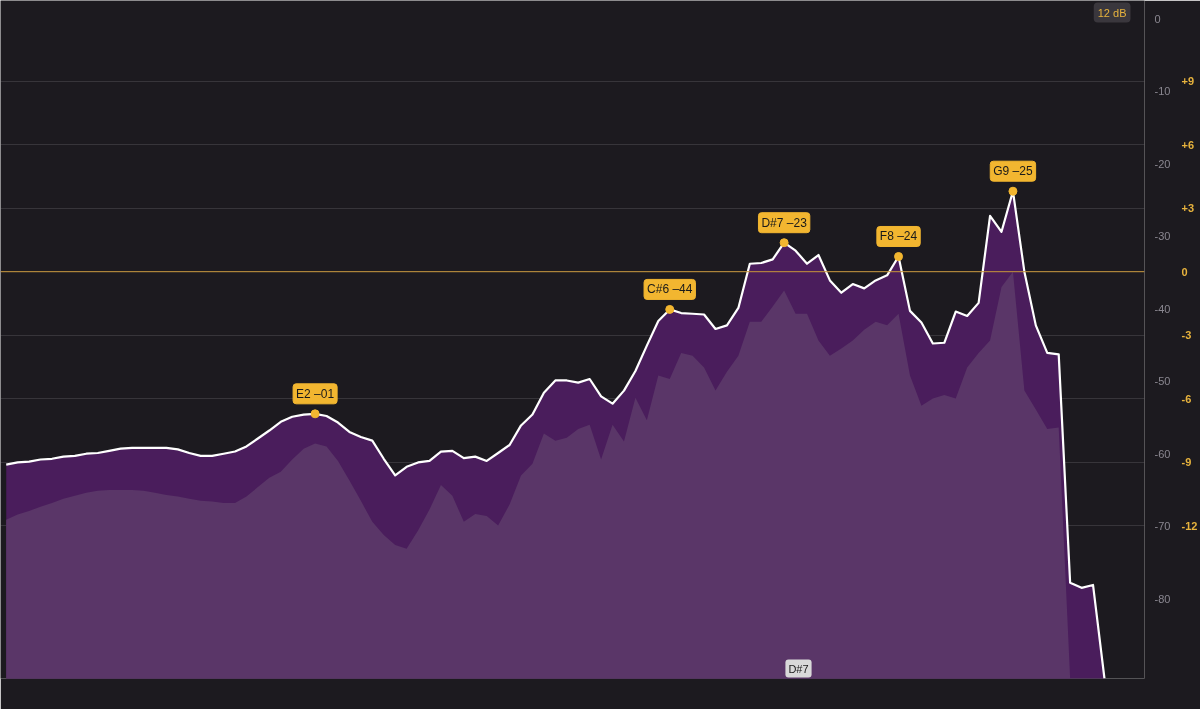 This screenshot has width=1200, height=709. What do you see at coordinates (1112, 12) in the screenshot?
I see `annotation: 12 dB` at bounding box center [1112, 12].